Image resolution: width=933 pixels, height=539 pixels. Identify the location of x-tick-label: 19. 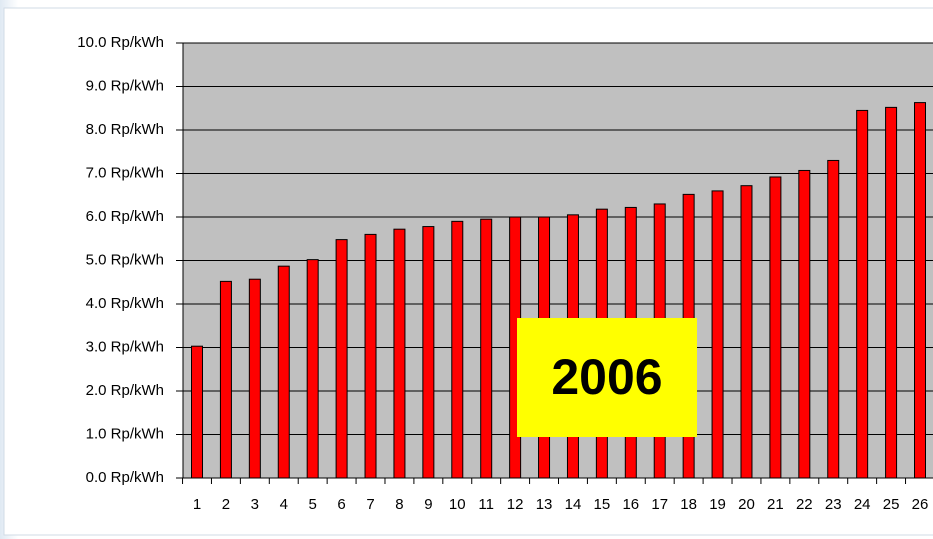
(717, 504).